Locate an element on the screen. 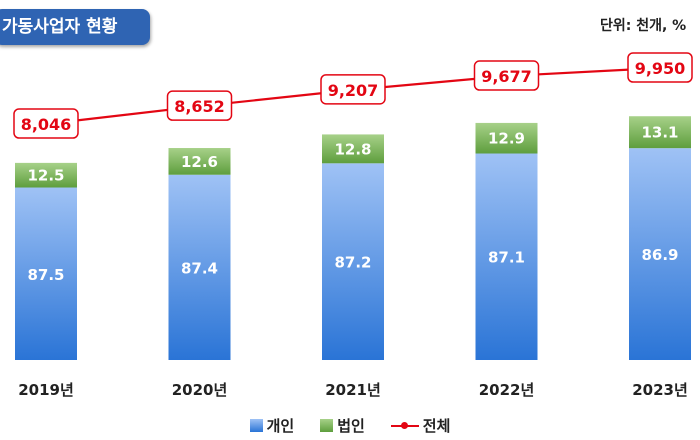 This screenshot has width=700, height=440. bar-label-corporate: 13.1 is located at coordinates (659, 133).